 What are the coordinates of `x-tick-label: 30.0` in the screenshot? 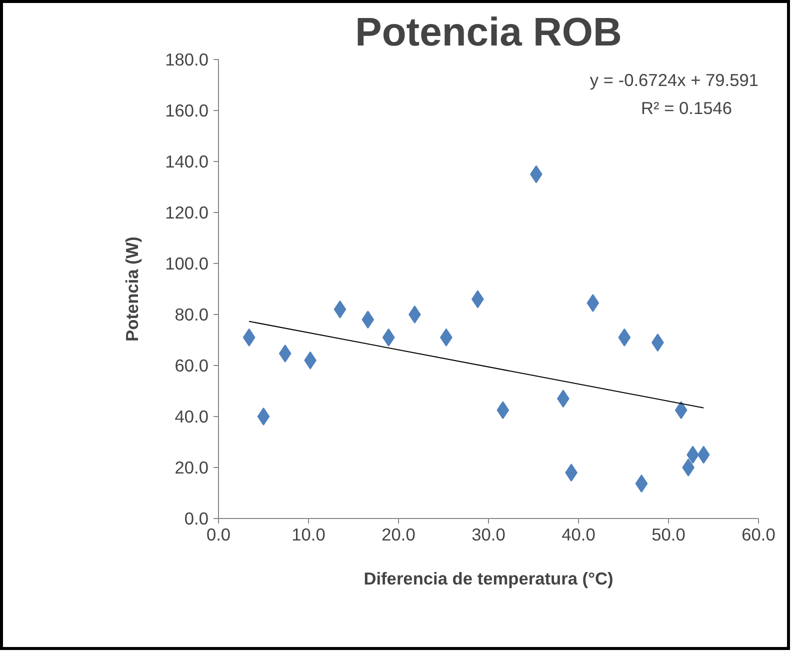 It's located at (489, 534).